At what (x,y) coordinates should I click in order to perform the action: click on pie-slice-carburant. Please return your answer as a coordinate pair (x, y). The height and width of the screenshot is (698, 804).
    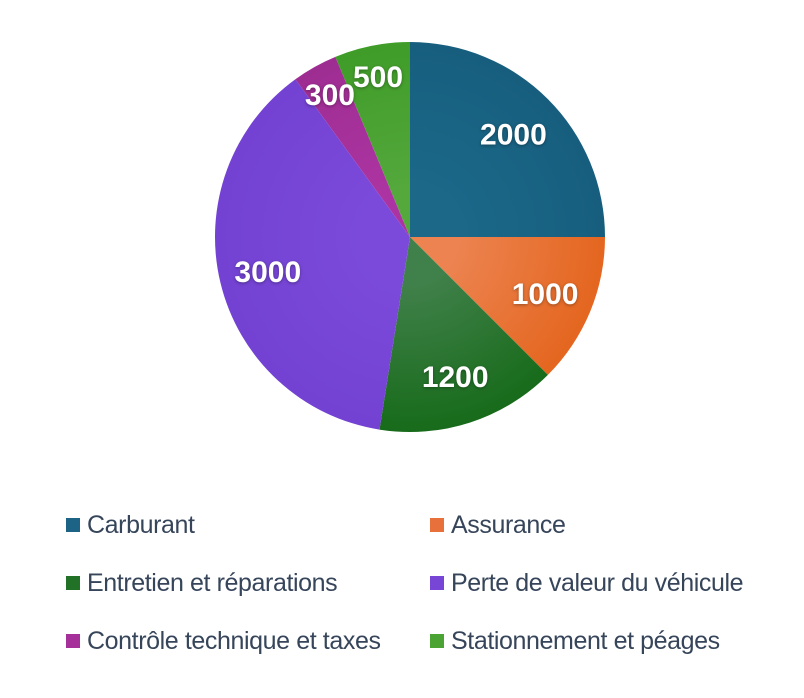
    Looking at the image, I should click on (507, 139).